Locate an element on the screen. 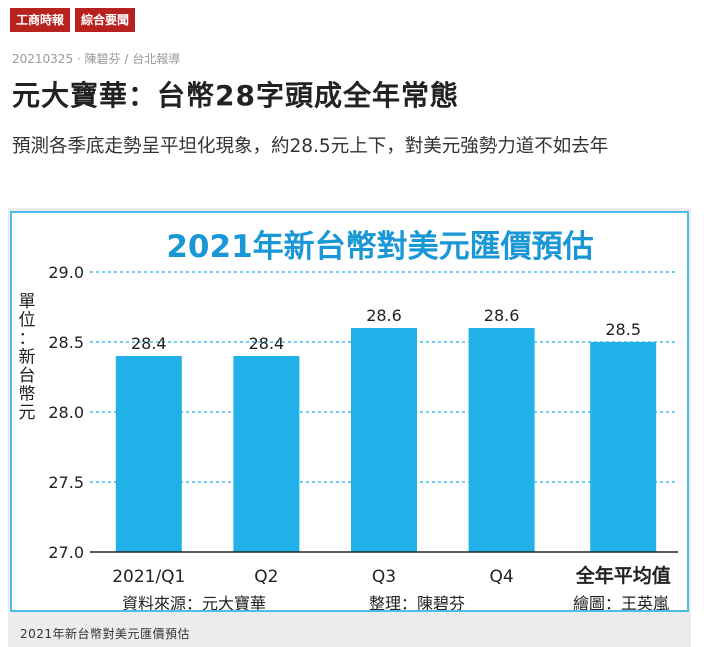 The image size is (704, 647). value-labels: 28.4 28.4 28.6 28.6 28.5 is located at coordinates (386, 329).